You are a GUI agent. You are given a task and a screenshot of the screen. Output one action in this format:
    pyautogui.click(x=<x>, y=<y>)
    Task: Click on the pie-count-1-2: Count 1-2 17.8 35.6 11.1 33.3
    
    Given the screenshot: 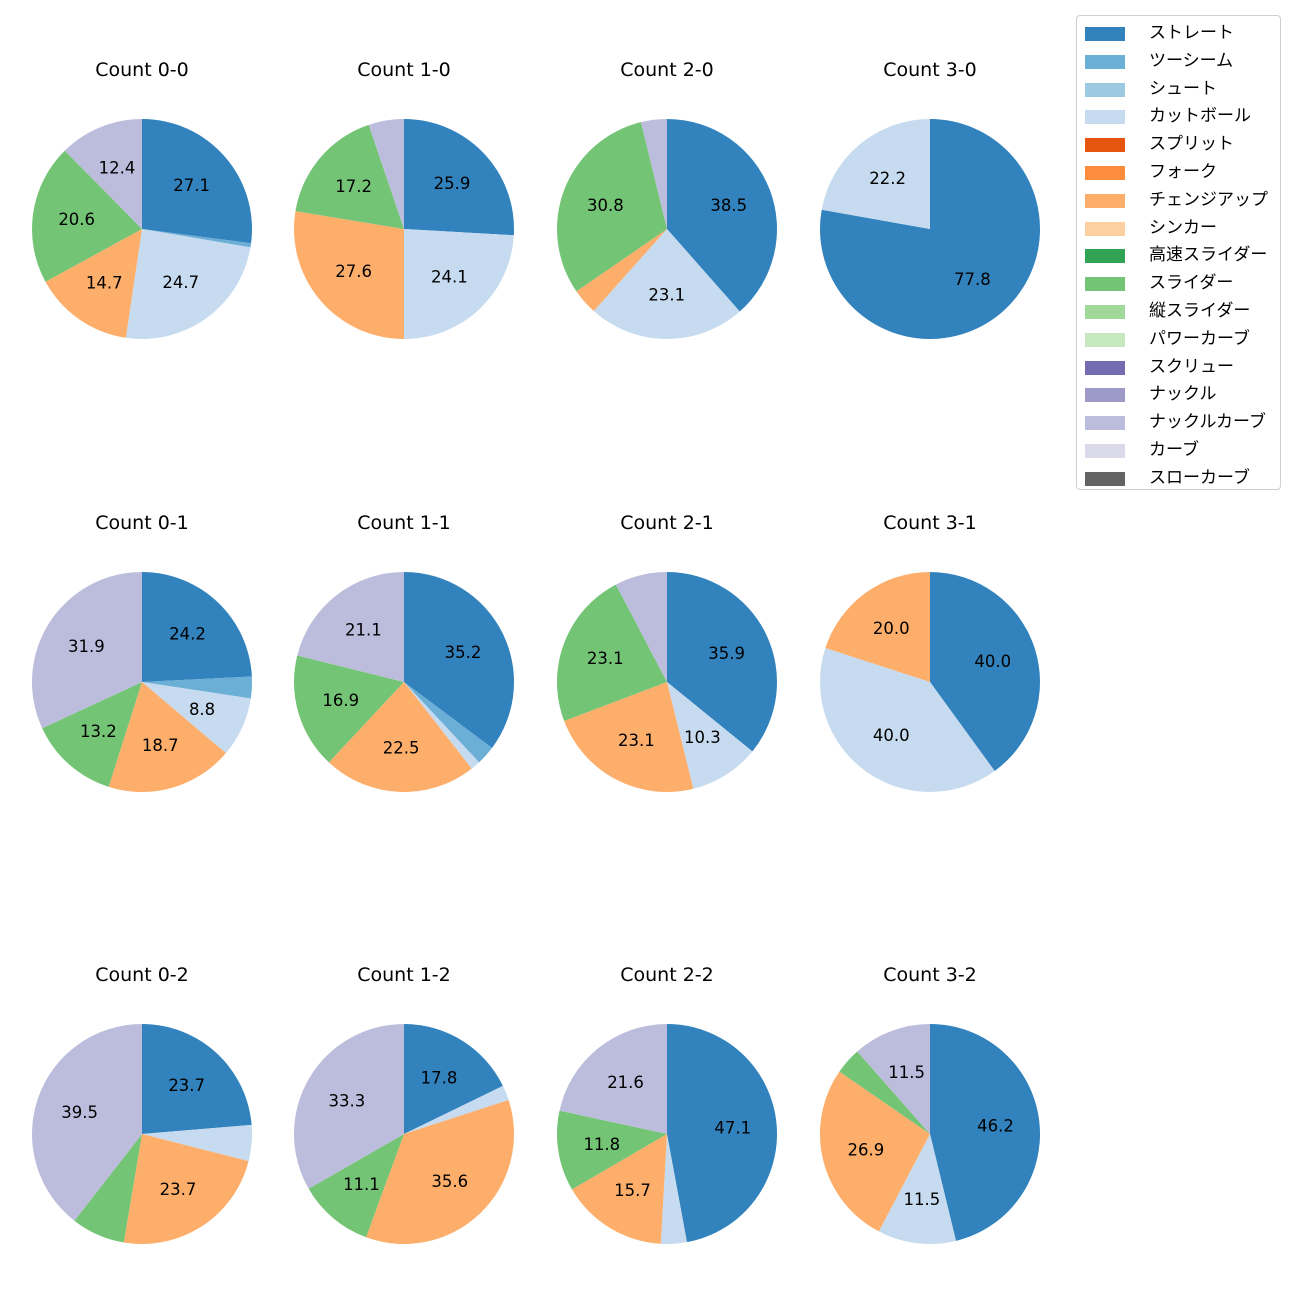 What is the action you would take?
    pyautogui.click(x=404, y=1104)
    